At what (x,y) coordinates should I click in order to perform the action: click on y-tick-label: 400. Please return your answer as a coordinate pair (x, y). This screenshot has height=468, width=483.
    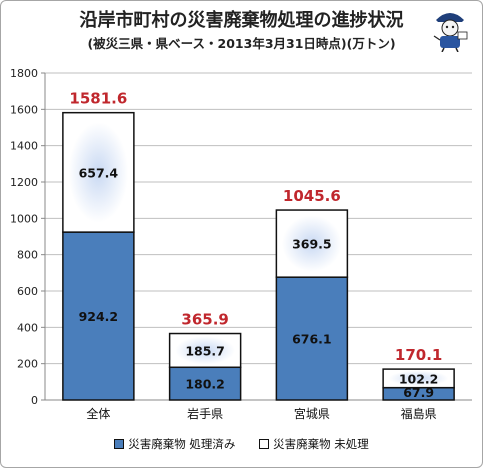
    Looking at the image, I should click on (27, 327).